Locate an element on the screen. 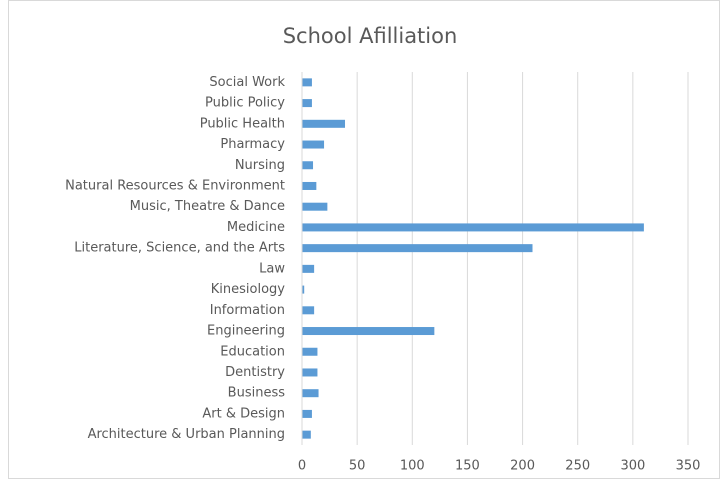 The width and height of the screenshot is (721, 482). y-tick-label: Public Policy is located at coordinates (245, 103).